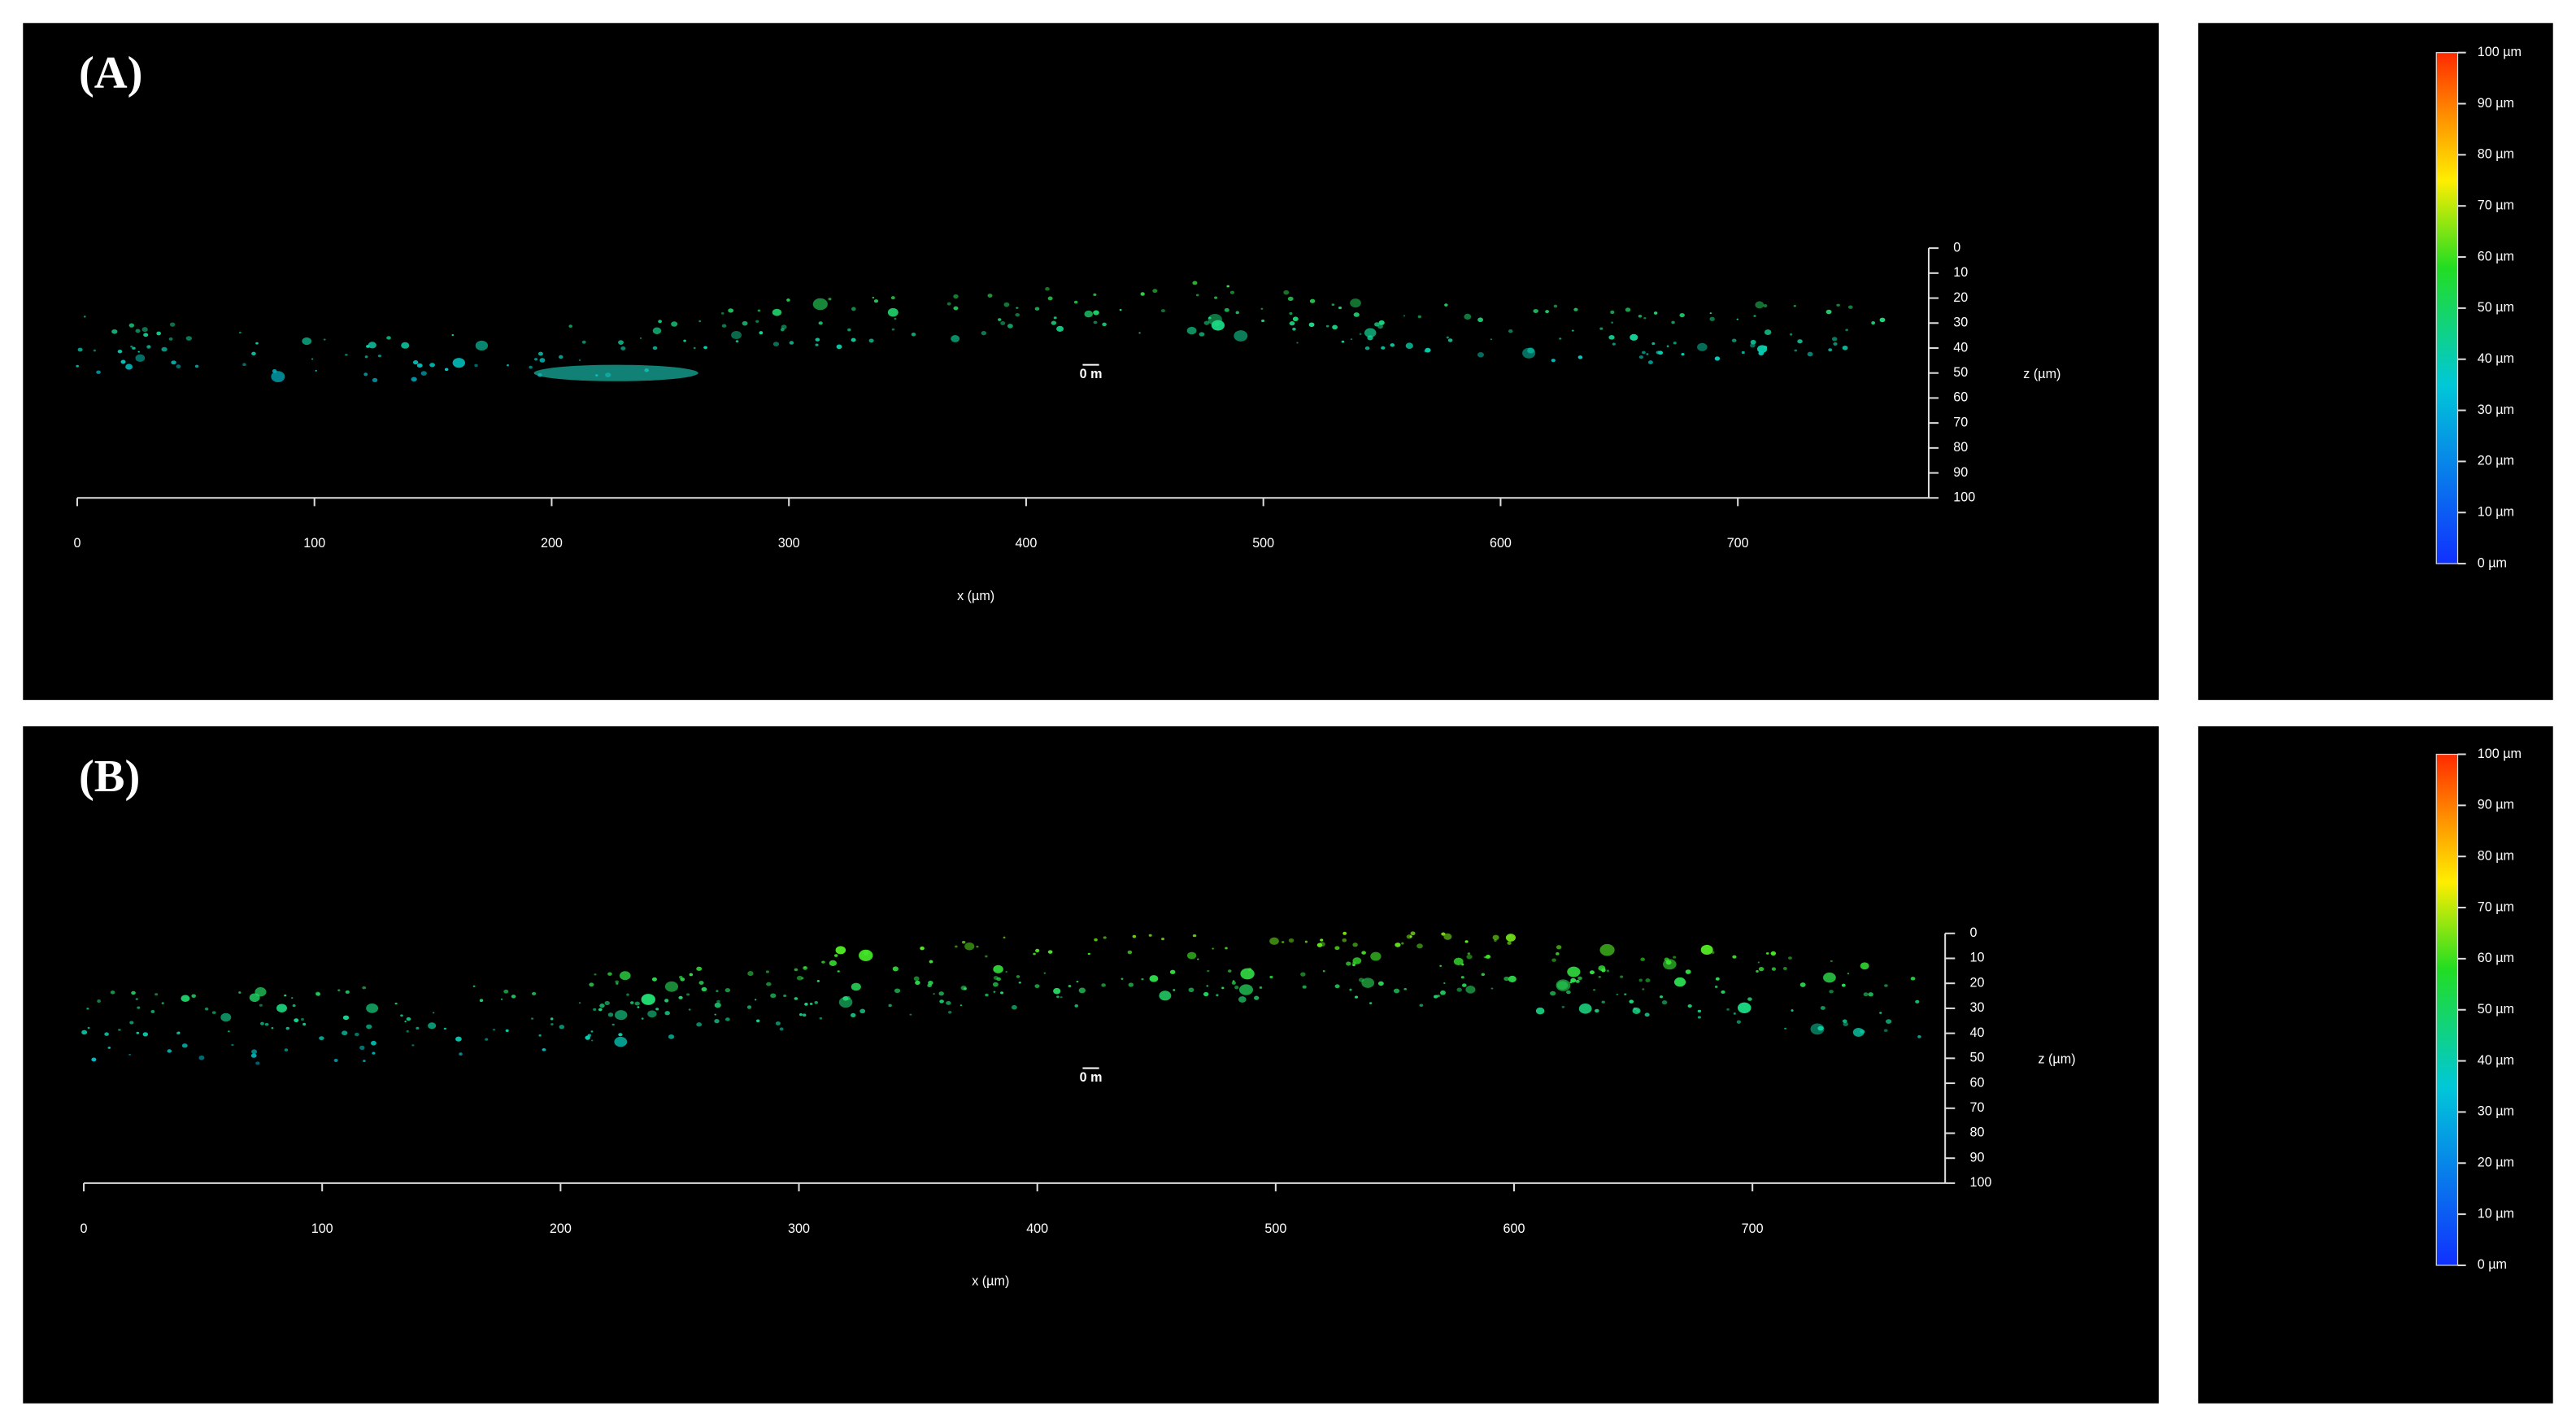 The height and width of the screenshot is (1428, 2576). What do you see at coordinates (2447, 1009) in the screenshot?
I see `colorbar` at bounding box center [2447, 1009].